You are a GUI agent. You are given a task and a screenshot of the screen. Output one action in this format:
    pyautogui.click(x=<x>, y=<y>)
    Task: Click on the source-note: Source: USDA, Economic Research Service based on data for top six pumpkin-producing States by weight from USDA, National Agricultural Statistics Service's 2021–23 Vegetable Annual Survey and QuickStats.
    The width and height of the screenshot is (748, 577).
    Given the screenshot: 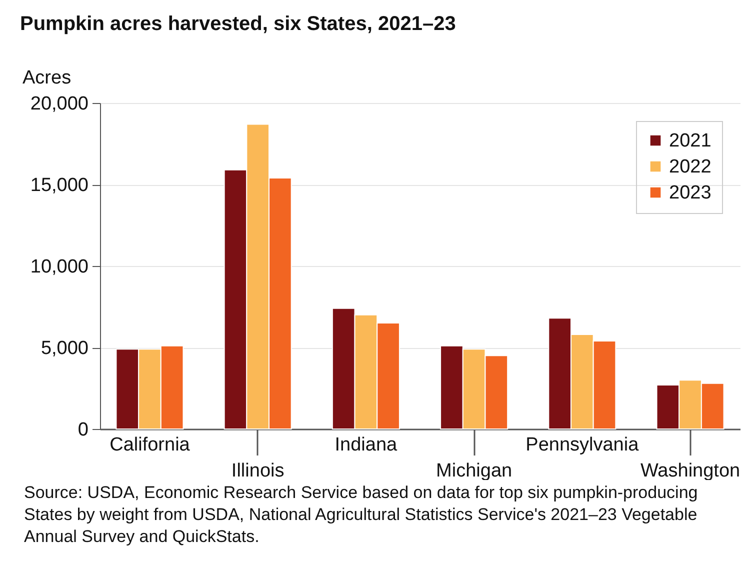 What is the action you would take?
    pyautogui.click(x=361, y=515)
    